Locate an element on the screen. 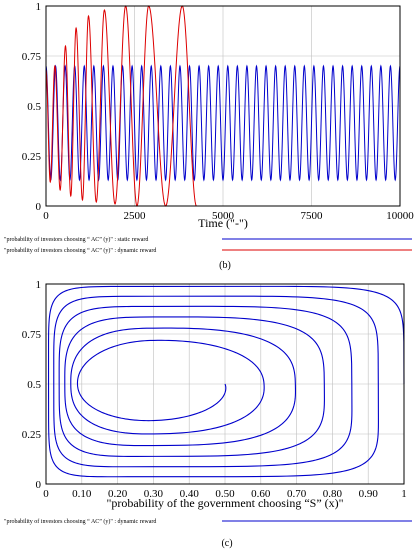 This screenshot has width=416, height=550. x-tick-label: 0.70 is located at coordinates (297, 494).